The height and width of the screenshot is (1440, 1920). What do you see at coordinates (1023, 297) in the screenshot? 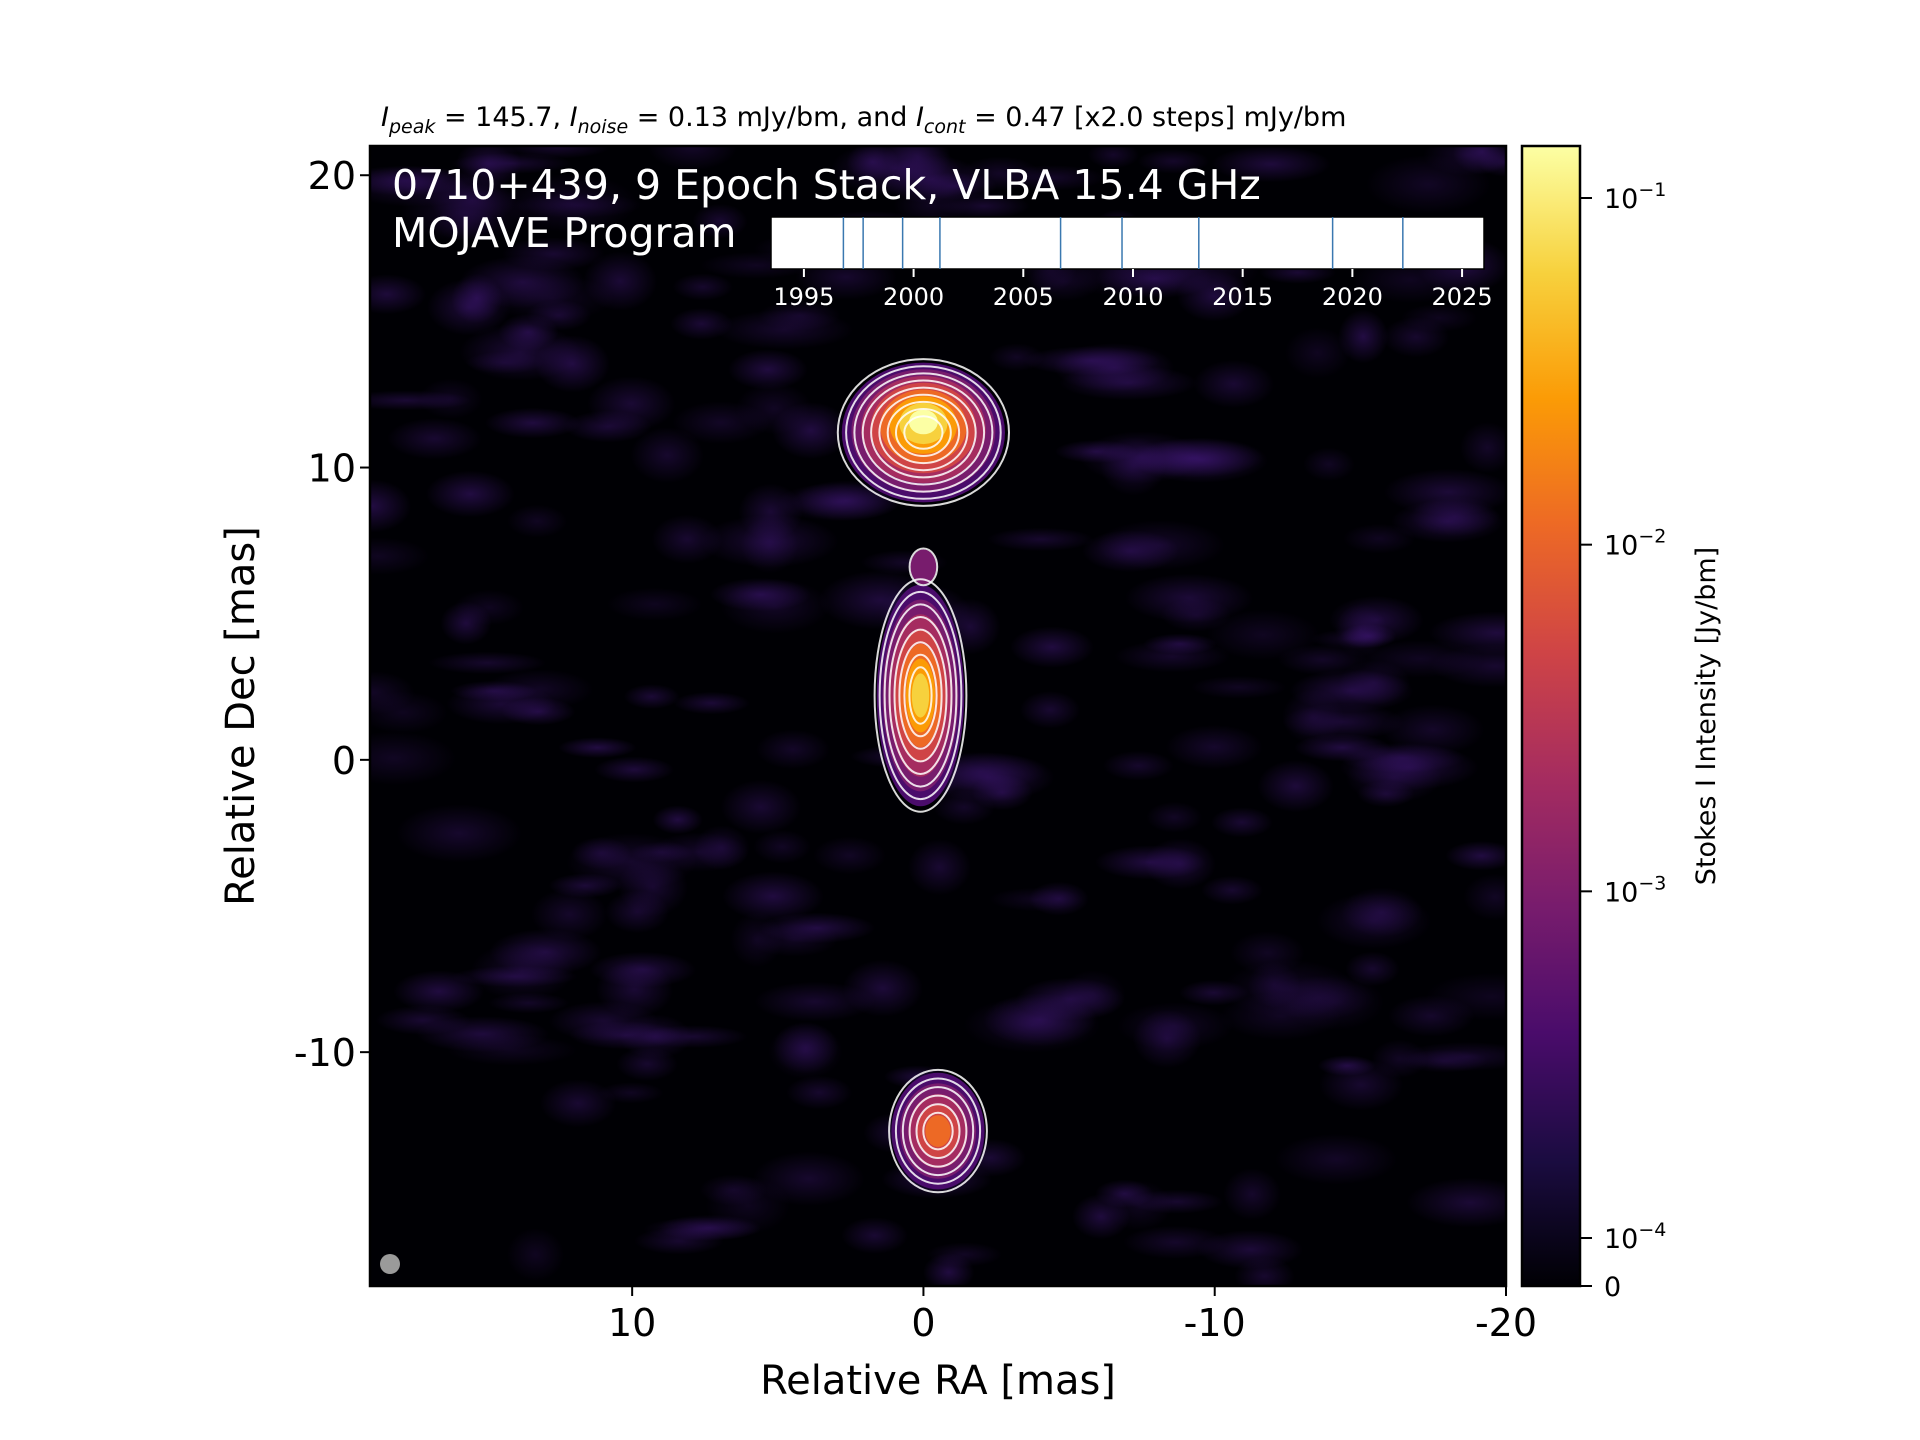
I see `epoch-tick-label: 2005` at bounding box center [1023, 297].